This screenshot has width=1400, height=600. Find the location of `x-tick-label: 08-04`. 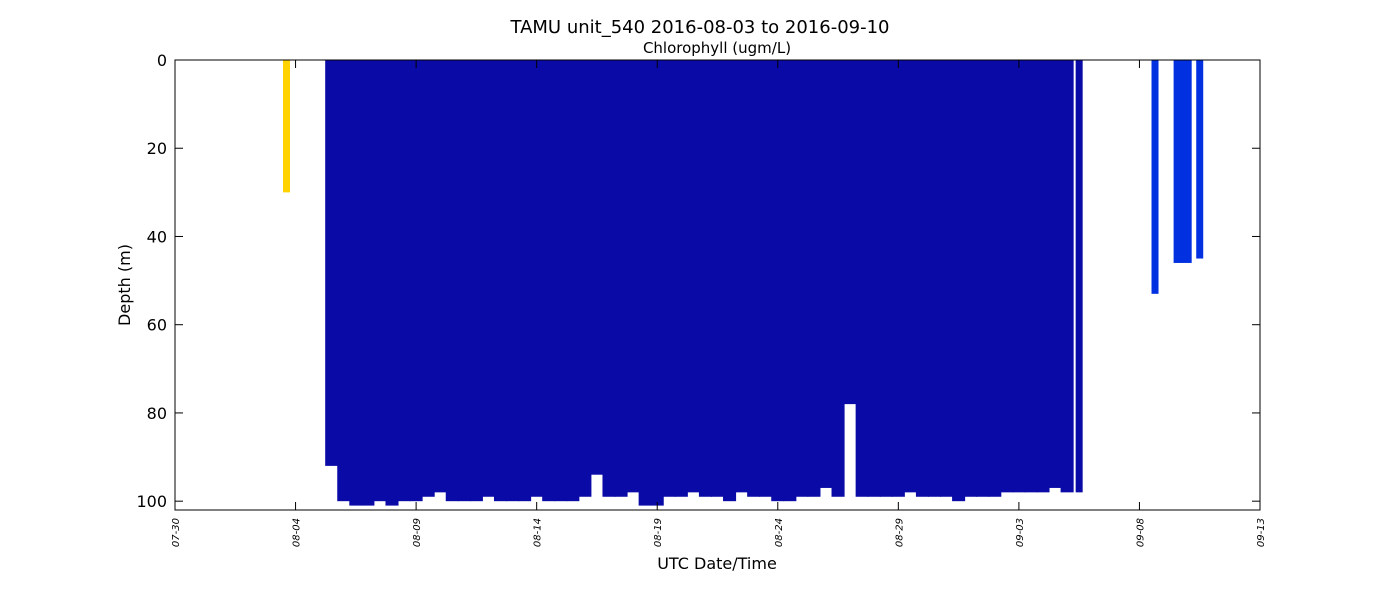

x-tick-label: 08-04 is located at coordinates (297, 532).